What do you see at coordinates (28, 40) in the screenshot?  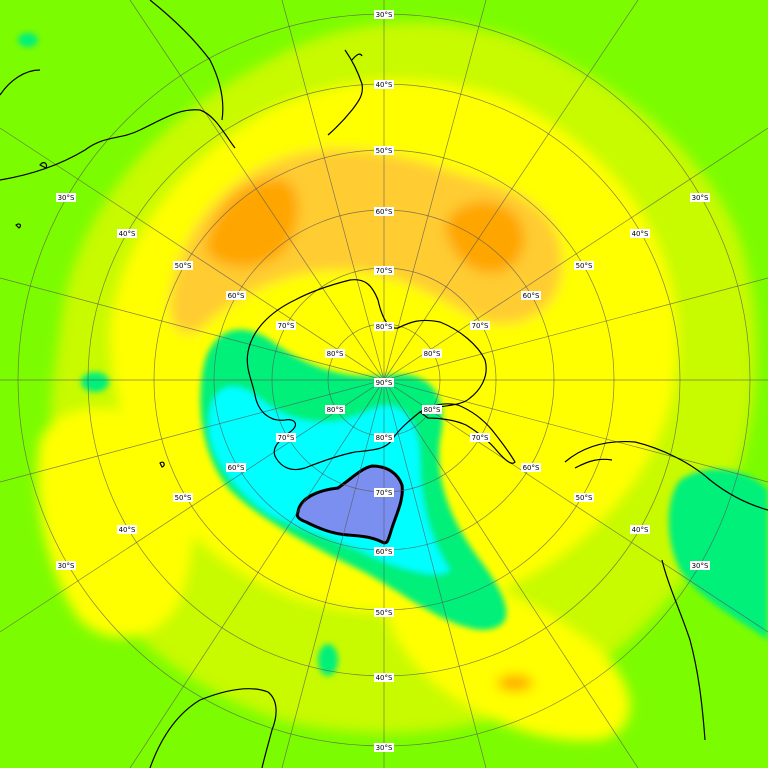 I see `field-green-small-north` at bounding box center [28, 40].